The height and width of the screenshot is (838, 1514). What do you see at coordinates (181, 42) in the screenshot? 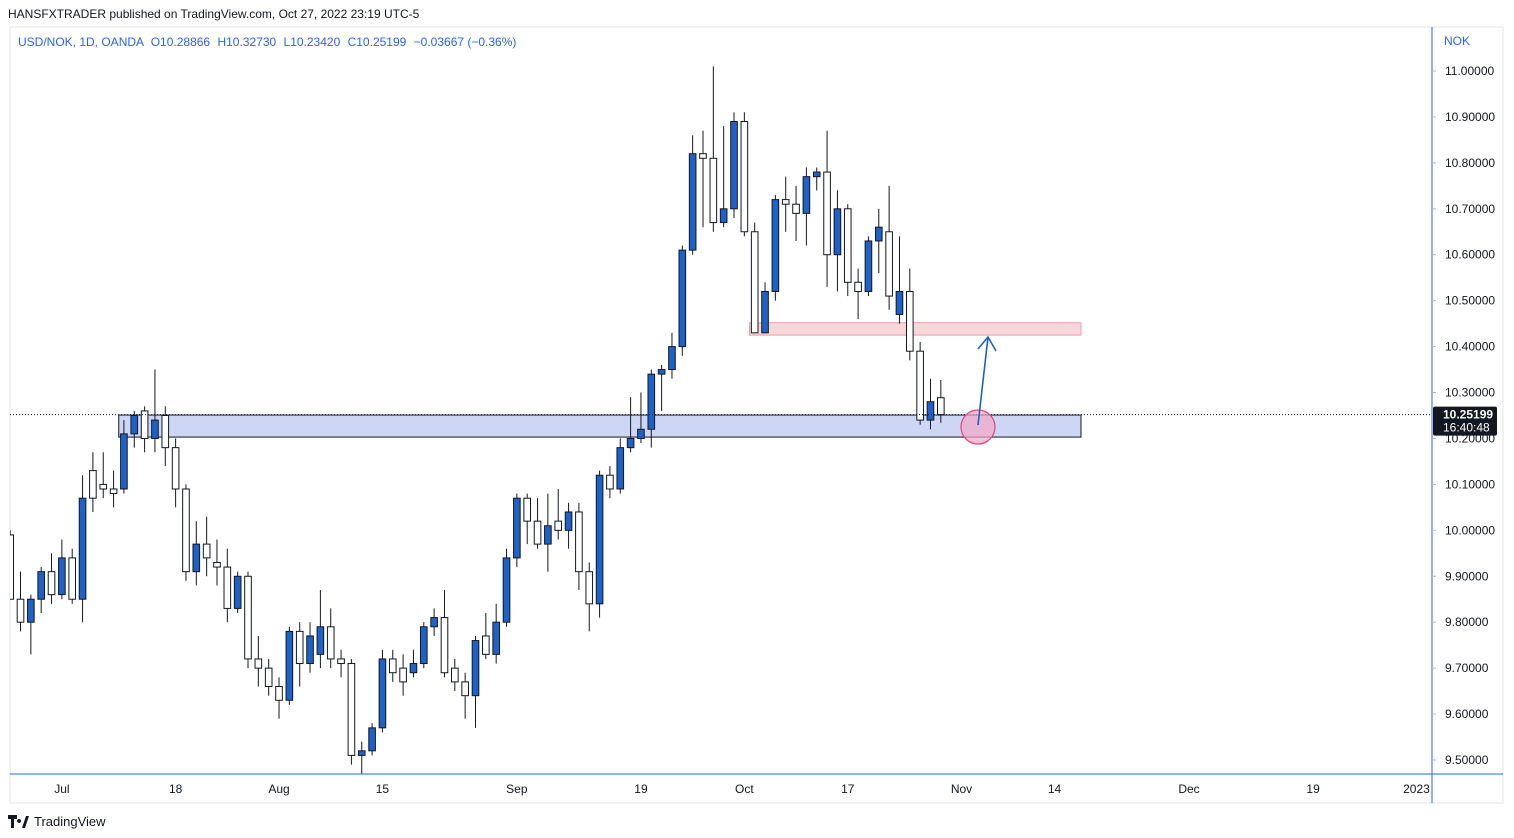
I see `legend-open: O10.28866` at bounding box center [181, 42].